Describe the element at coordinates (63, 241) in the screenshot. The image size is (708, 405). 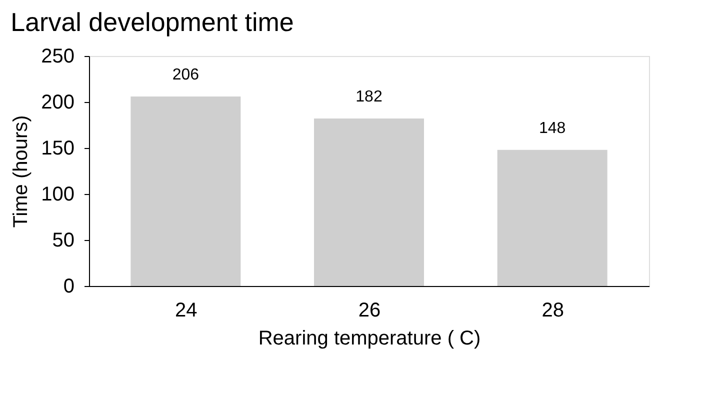
I see `y-tick-label: 50` at that location.